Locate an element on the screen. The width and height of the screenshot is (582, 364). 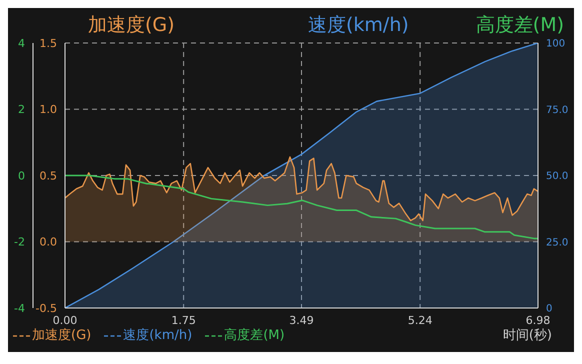
x-tick-label: 3.49 is located at coordinates (301, 320).